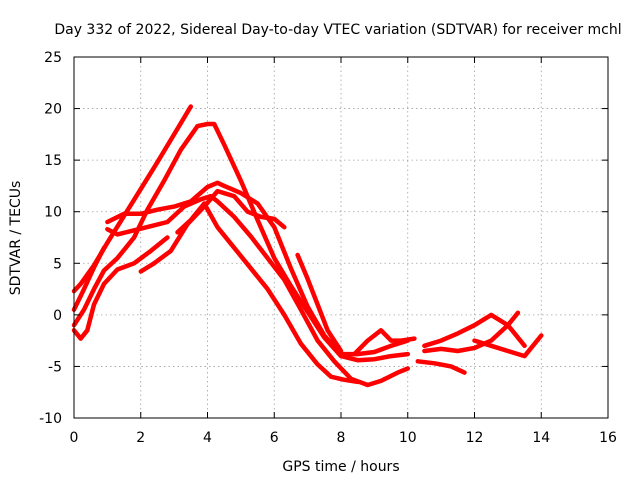 The width and height of the screenshot is (640, 480). Describe the element at coordinates (53, 58) in the screenshot. I see `y-tick-label: 25` at that location.